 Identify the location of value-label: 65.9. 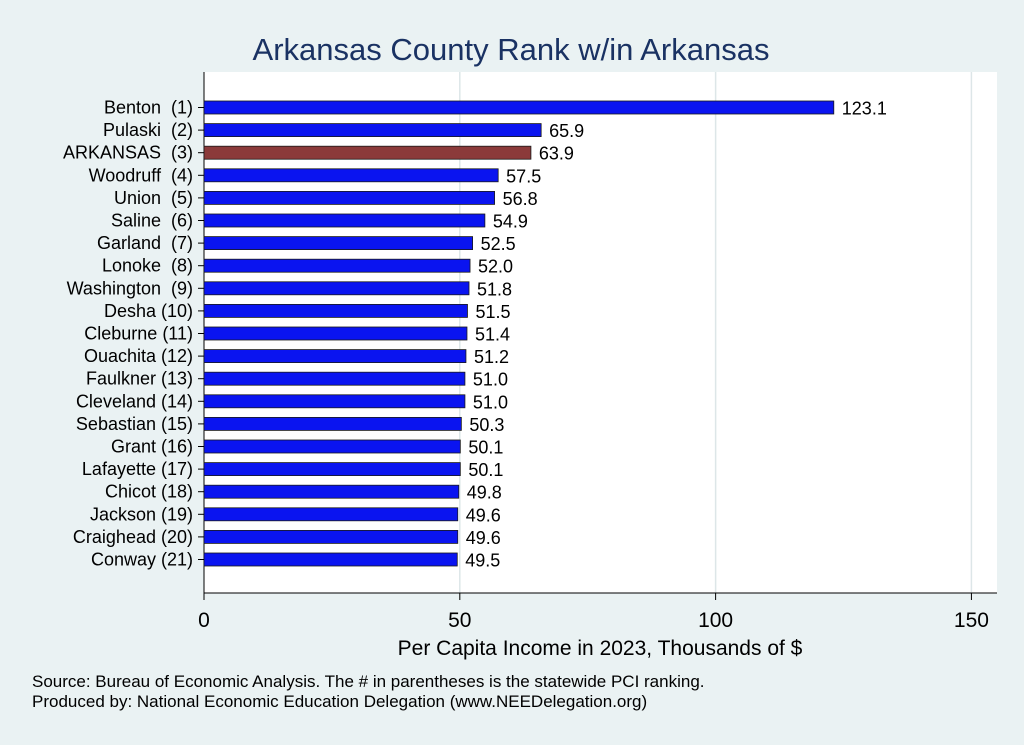
(566, 131).